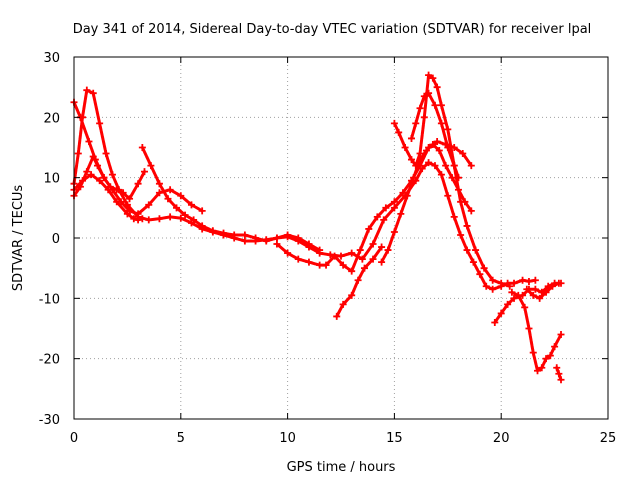 This screenshot has width=640, height=480. What do you see at coordinates (51, 179) in the screenshot?
I see `y-tick-label: 10` at bounding box center [51, 179].